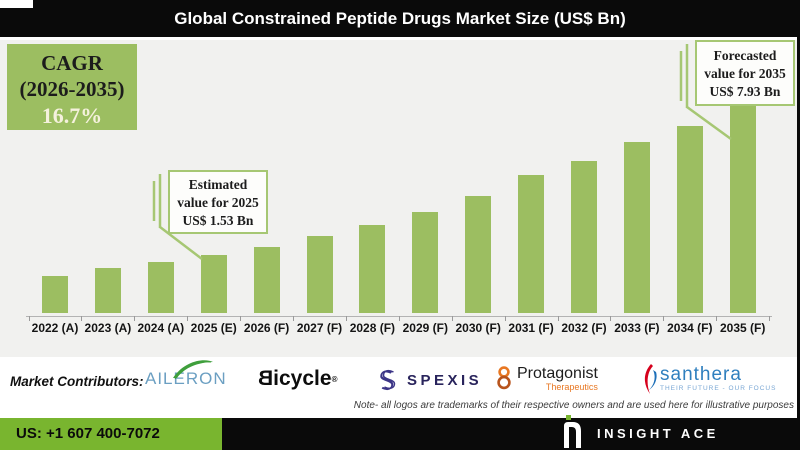 This screenshot has width=800, height=450. I want to click on callout-forecasted-line2: value for 2035, so click(745, 73).